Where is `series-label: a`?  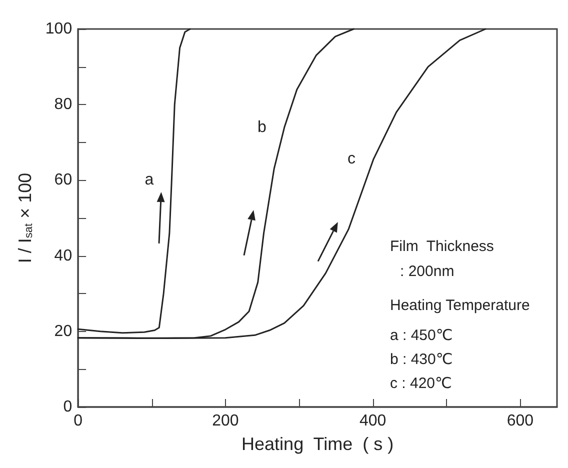
series-label: a is located at coordinates (149, 180).